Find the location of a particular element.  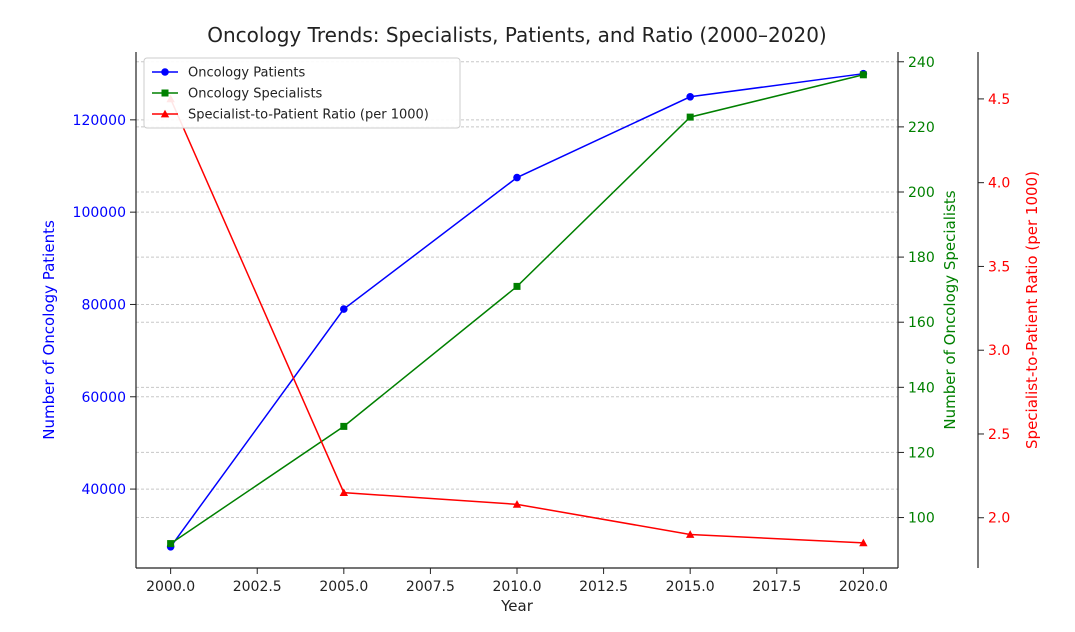

right-y-tick-label: 220 is located at coordinates (921, 128).